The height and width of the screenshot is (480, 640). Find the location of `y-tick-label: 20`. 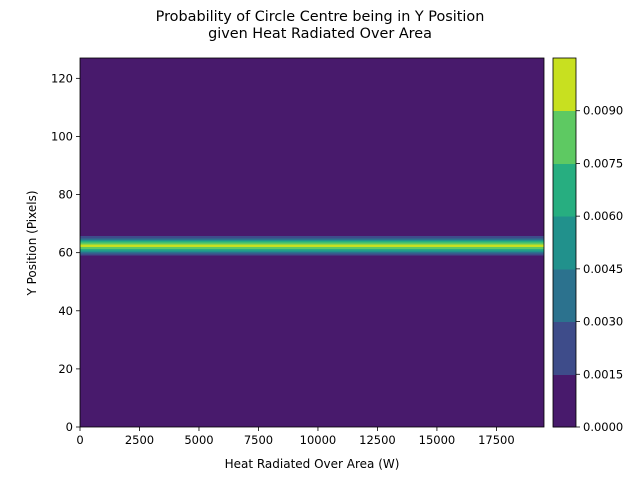

y-tick-label: 20 is located at coordinates (65, 369).